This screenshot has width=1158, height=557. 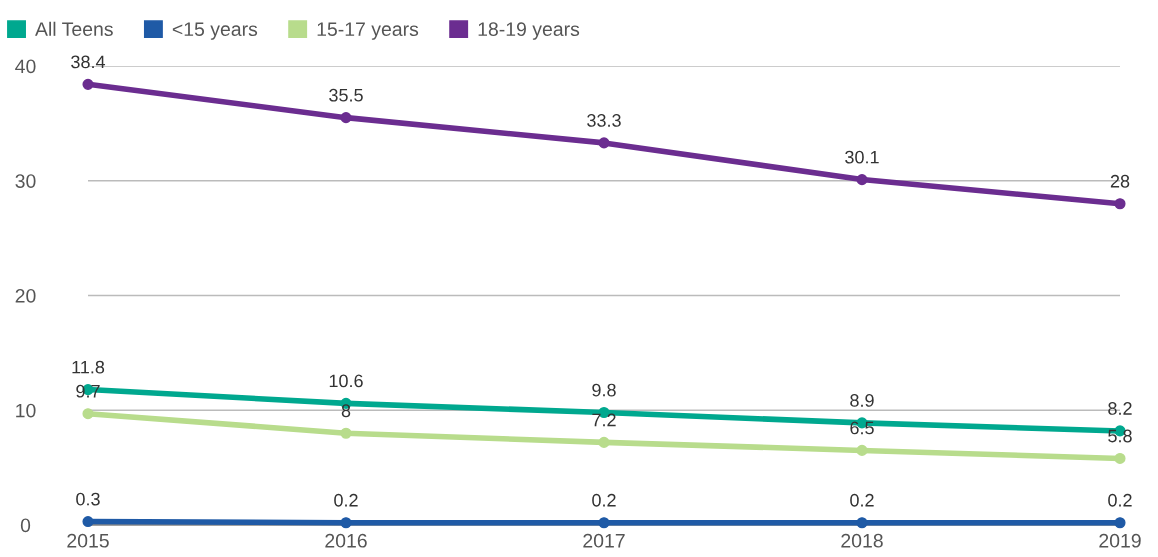 What do you see at coordinates (88, 499) in the screenshot?
I see `data-label: 0.3` at bounding box center [88, 499].